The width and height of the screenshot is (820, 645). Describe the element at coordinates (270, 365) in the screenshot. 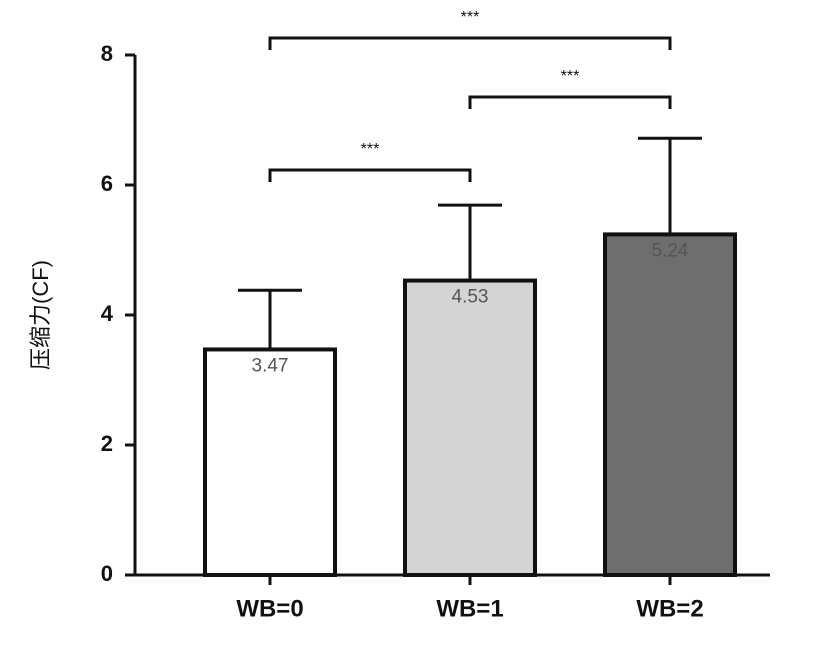

I see `value-label: 3.47` at that location.